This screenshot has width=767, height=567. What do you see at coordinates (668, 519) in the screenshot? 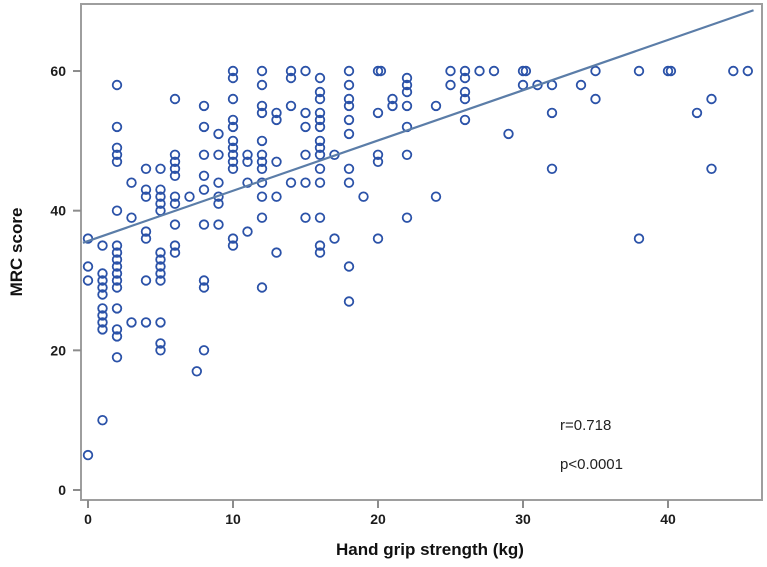
I see `x-tick-label: 40` at bounding box center [668, 519].